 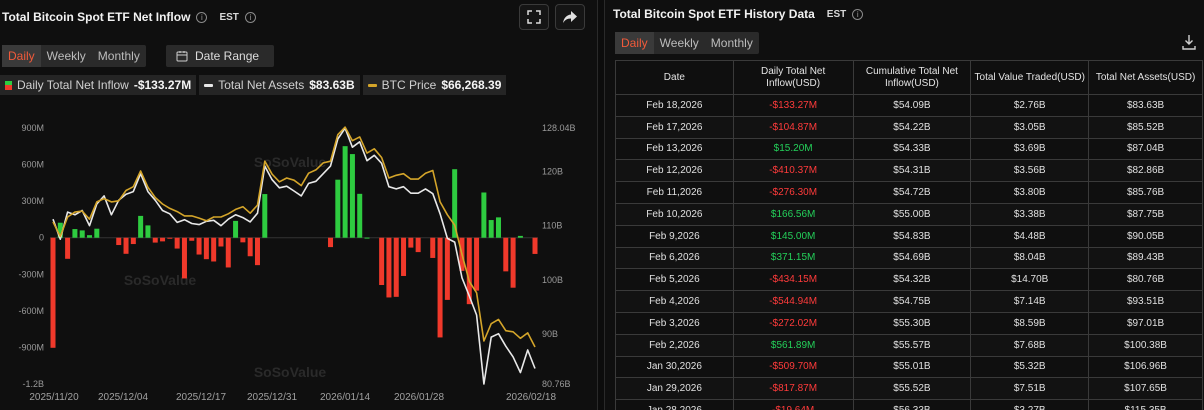 I want to click on y-left-tick-label: -600M, so click(x=31, y=311).